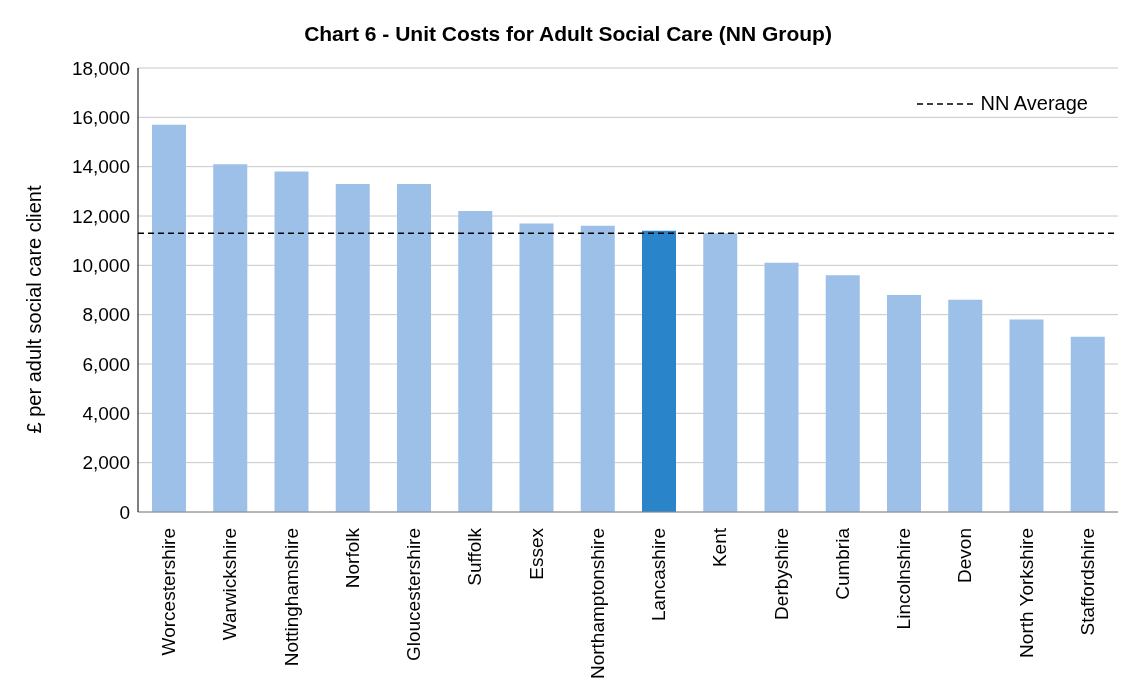 The height and width of the screenshot is (700, 1136). I want to click on x-tick-label: Norfolk, so click(352, 558).